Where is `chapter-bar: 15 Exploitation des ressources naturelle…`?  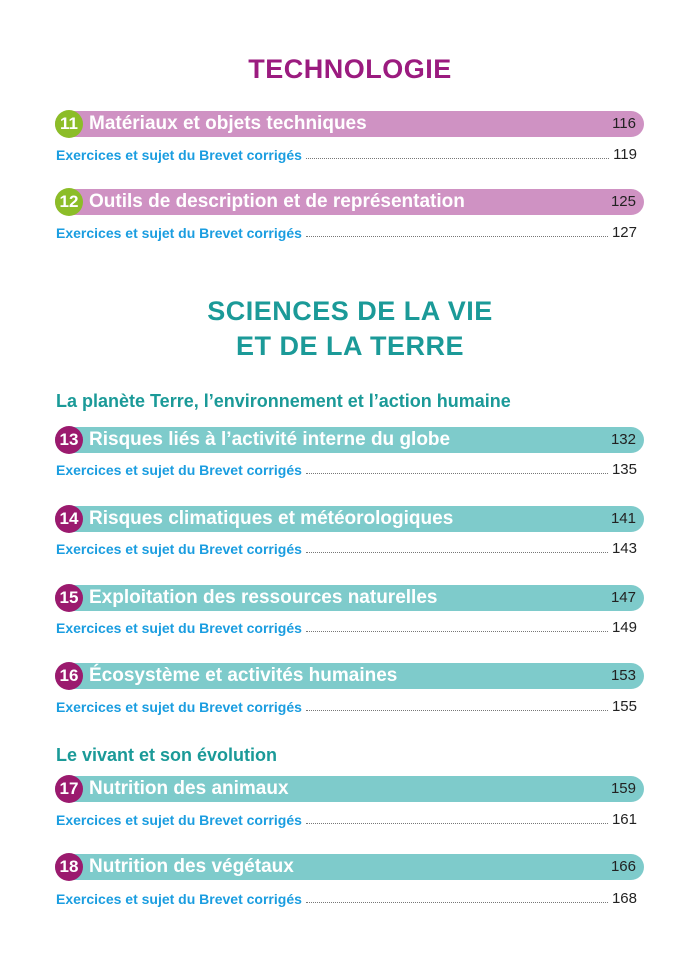
chapter-bar: 15 Exploitation des ressources naturelle… is located at coordinates (349, 598).